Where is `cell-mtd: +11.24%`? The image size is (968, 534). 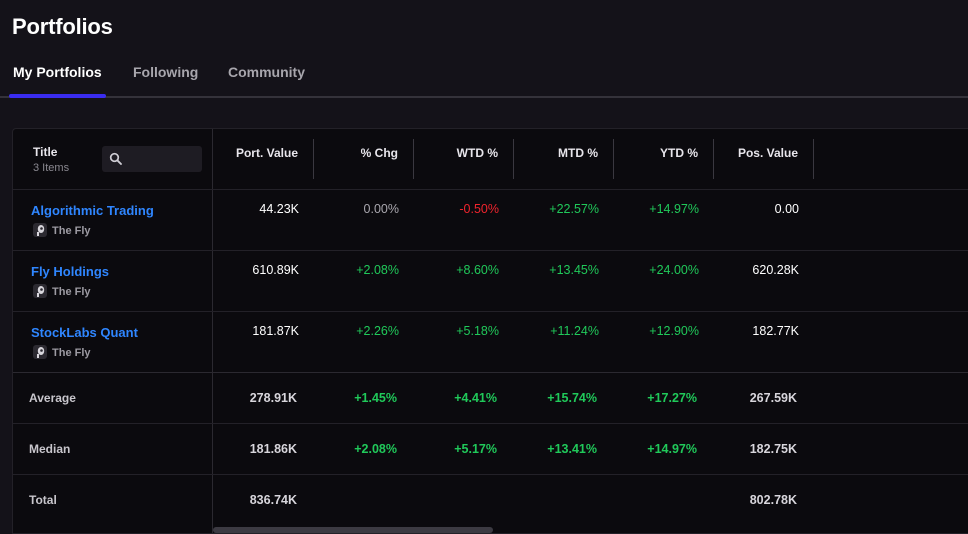 cell-mtd: +11.24% is located at coordinates (574, 331).